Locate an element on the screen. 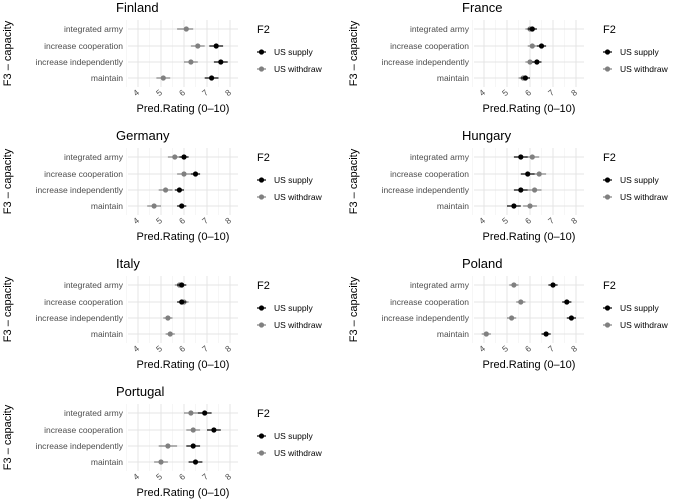 This screenshot has height=501, width=692. facet-title-germany: Germany is located at coordinates (143, 135).